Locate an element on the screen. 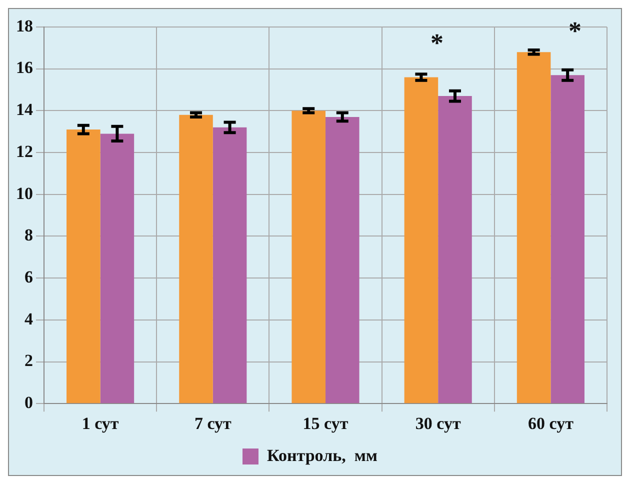  legend-label: Контроль, мм is located at coordinates (322, 455).